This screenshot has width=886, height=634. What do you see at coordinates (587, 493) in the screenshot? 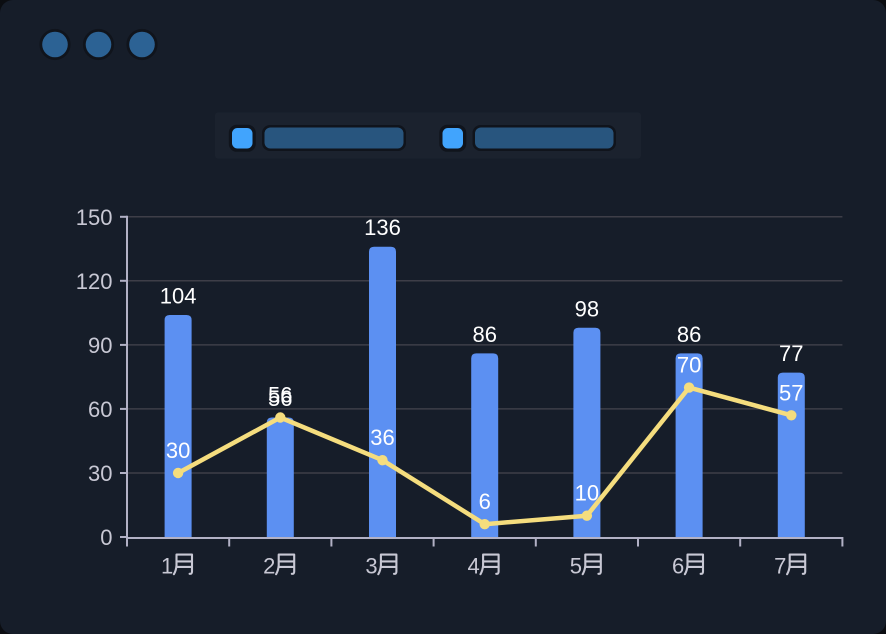
I see `svg-text: 10` at bounding box center [587, 493].